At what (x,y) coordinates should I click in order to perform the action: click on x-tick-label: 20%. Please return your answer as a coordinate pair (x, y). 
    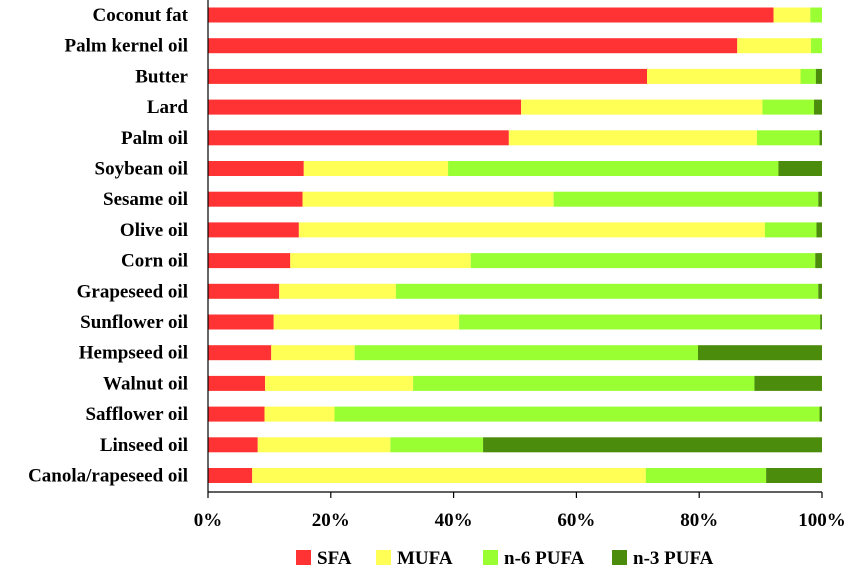
    Looking at the image, I should click on (331, 520).